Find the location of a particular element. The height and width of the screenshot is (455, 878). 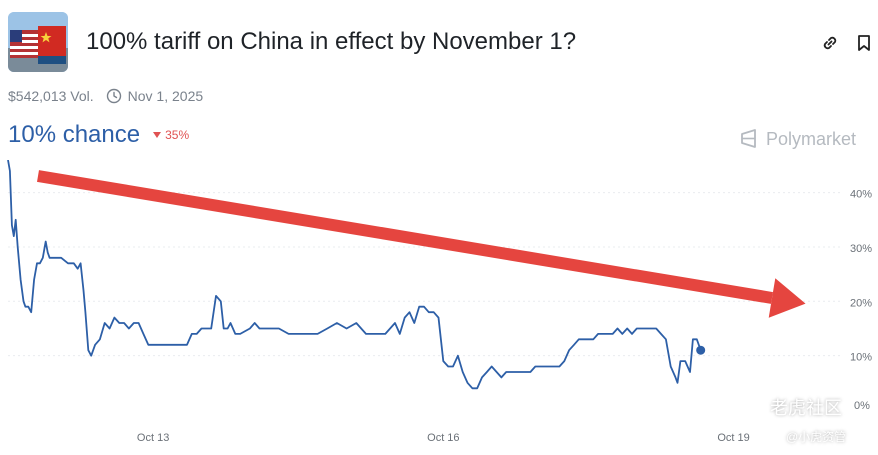

clock-icon is located at coordinates (113, 96).